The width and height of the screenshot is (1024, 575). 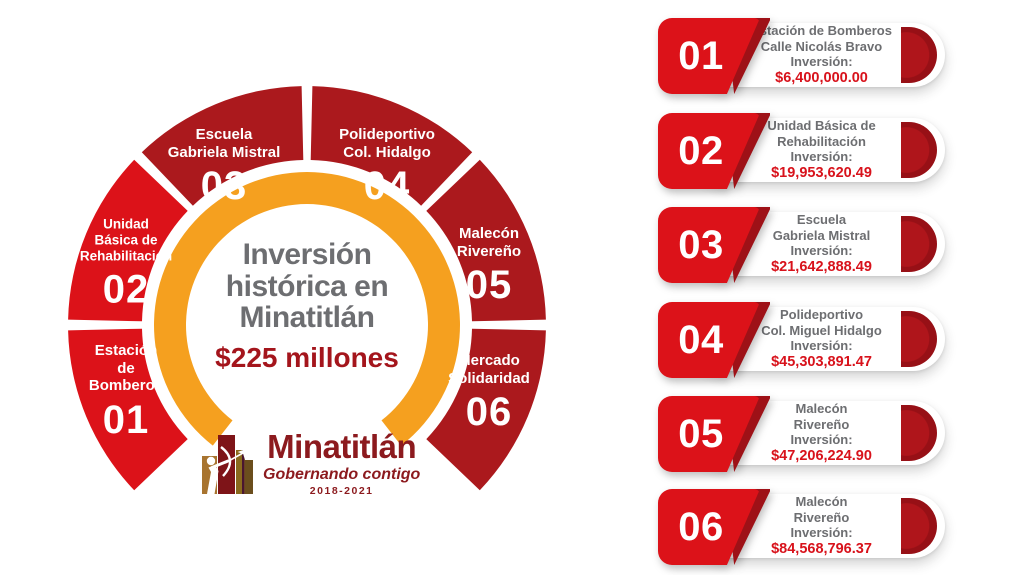 I want to click on card-amount: $84,568,796.37, so click(x=821, y=548).